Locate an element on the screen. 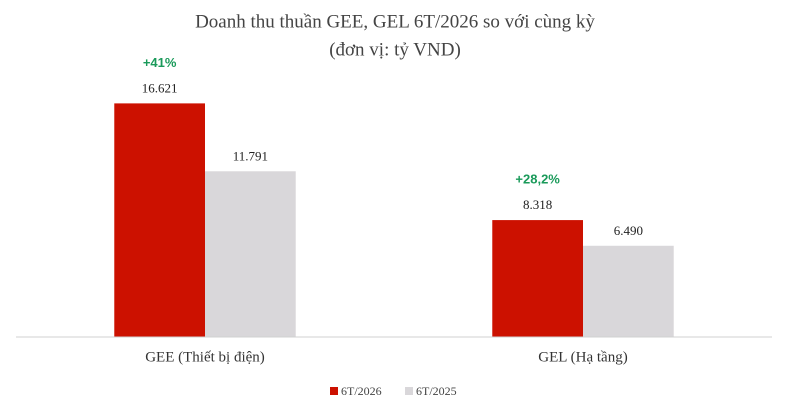 The height and width of the screenshot is (416, 790). annotation: +41% is located at coordinates (160, 62).